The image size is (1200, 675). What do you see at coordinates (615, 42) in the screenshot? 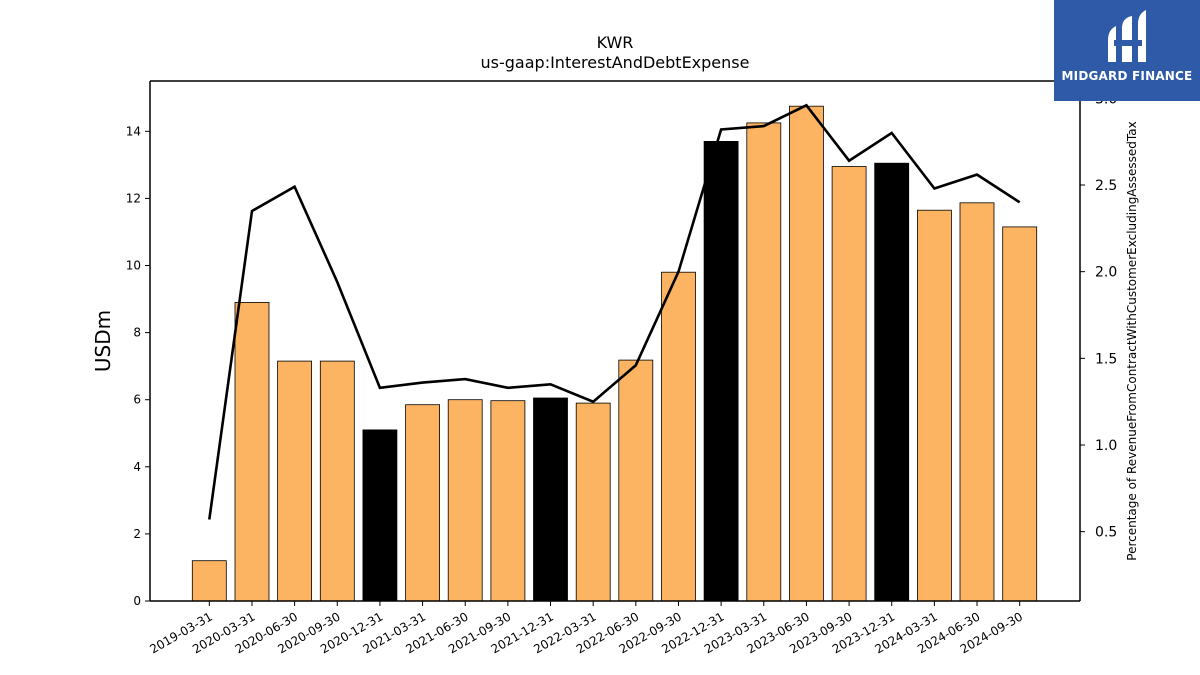
I see `chart-title: KWR` at bounding box center [615, 42].